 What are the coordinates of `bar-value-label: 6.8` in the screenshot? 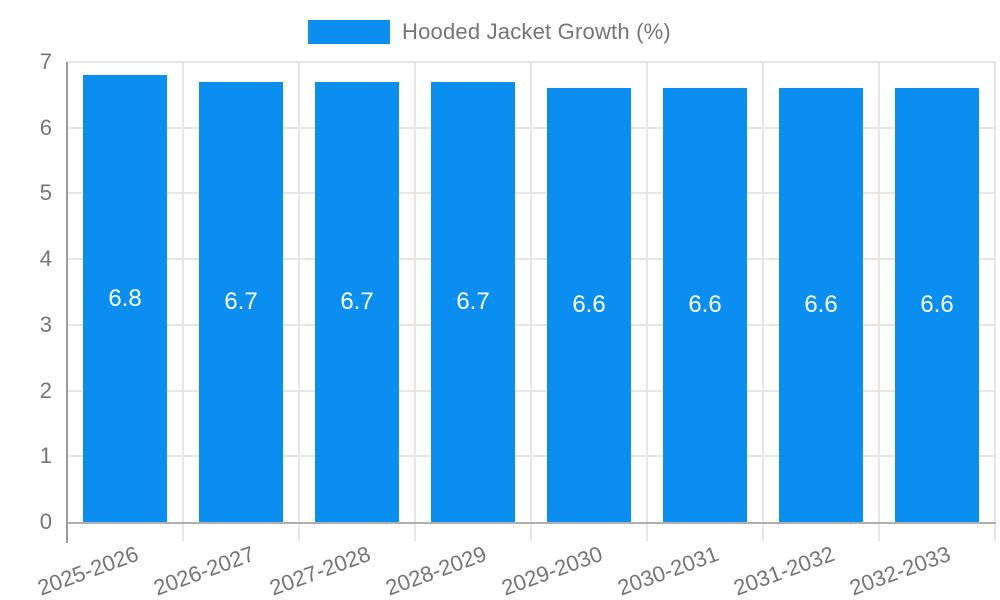 It's located at (125, 298).